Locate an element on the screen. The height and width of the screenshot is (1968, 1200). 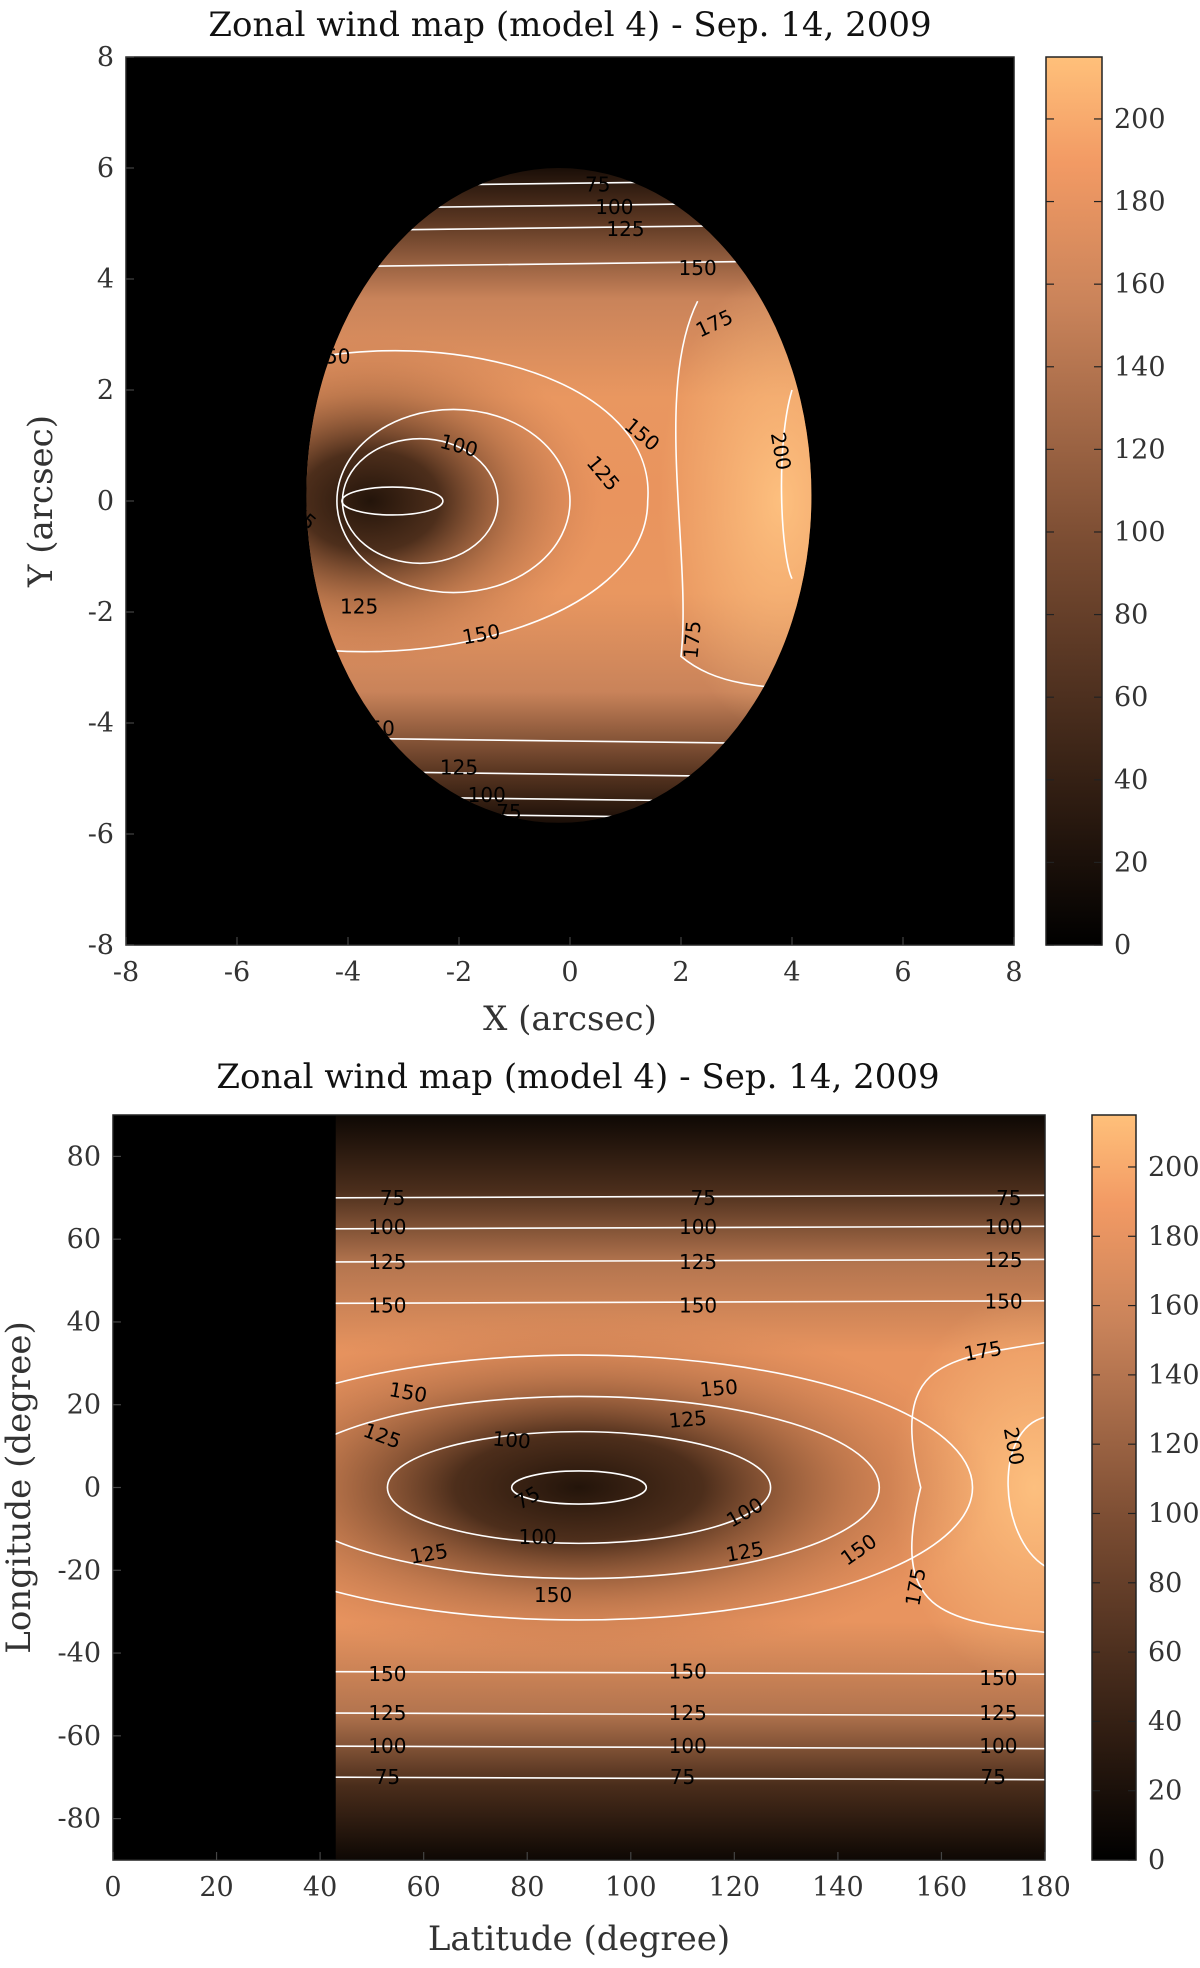
colorbar-tick-label: 40 is located at coordinates (1165, 1721).